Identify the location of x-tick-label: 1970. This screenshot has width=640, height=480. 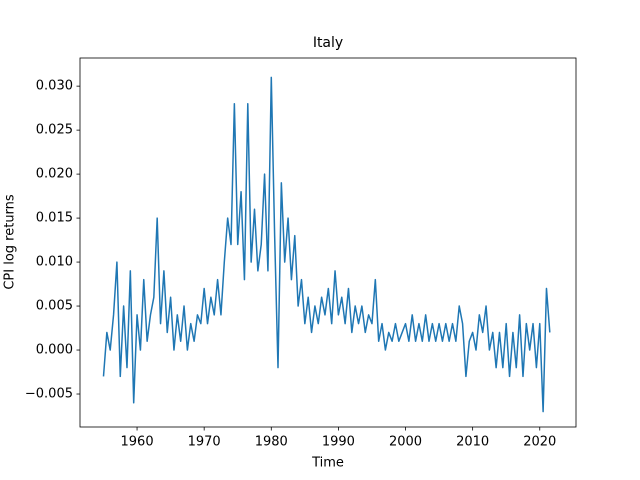
(204, 442).